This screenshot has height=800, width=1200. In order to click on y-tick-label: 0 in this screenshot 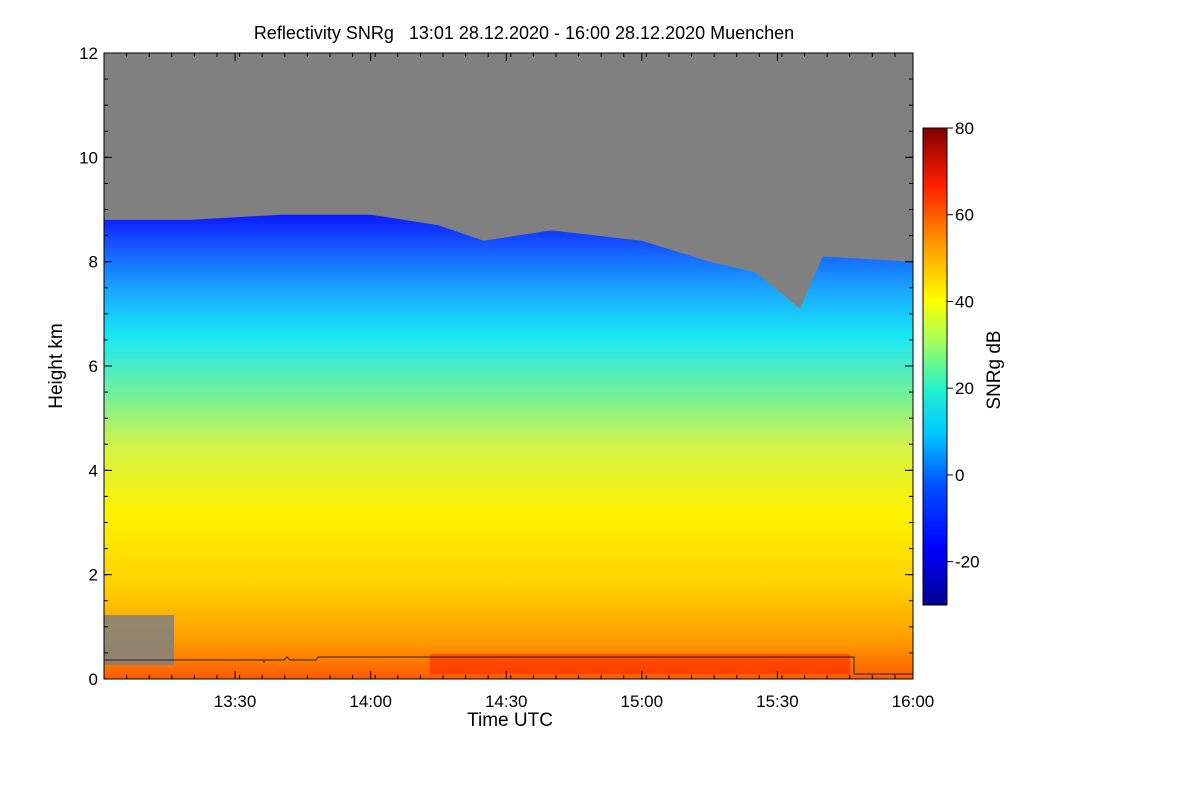, I will do `click(93, 679)`.